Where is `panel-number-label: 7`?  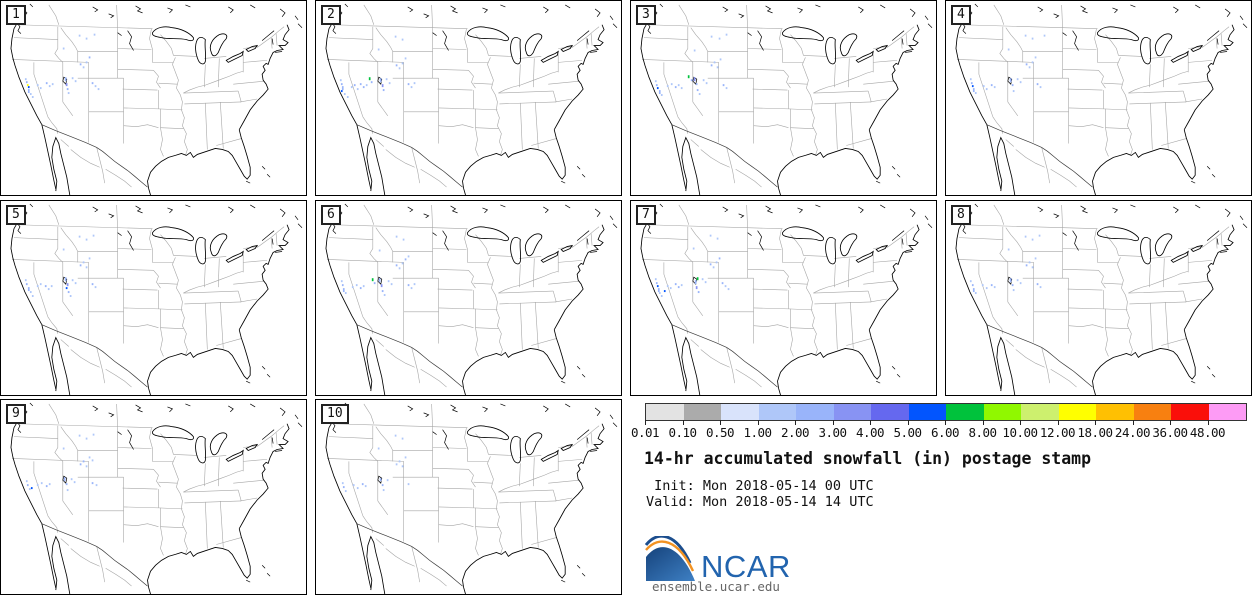
panel-number-label: 7 is located at coordinates (646, 215).